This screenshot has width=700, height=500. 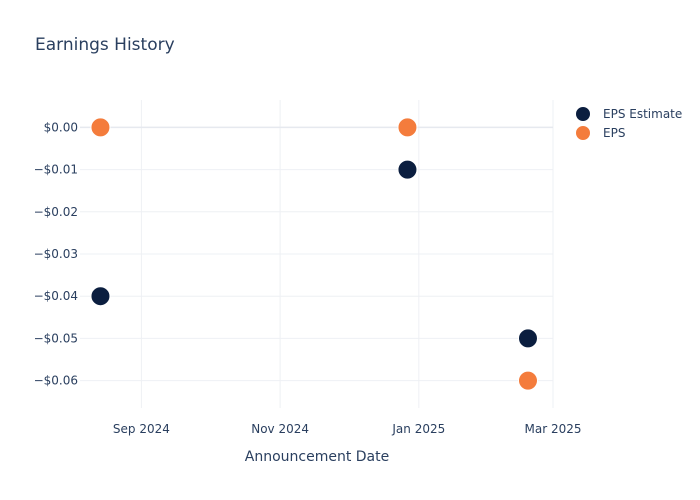 I want to click on x-tick-label: Jan 2025, so click(x=418, y=429).